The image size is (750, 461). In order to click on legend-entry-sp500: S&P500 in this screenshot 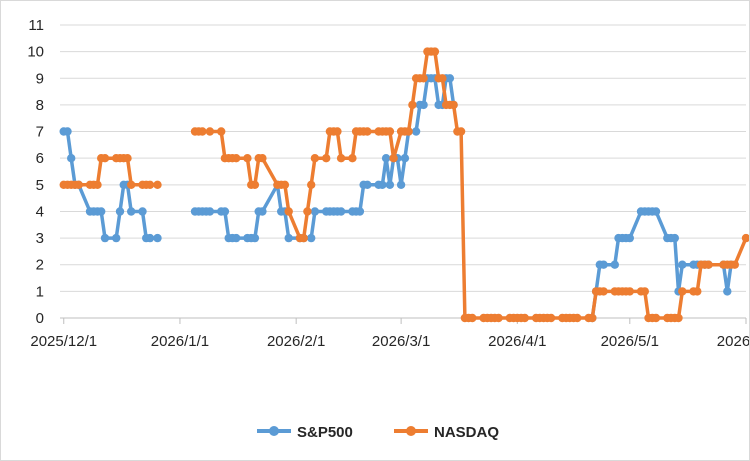, I will do `click(305, 432)`.